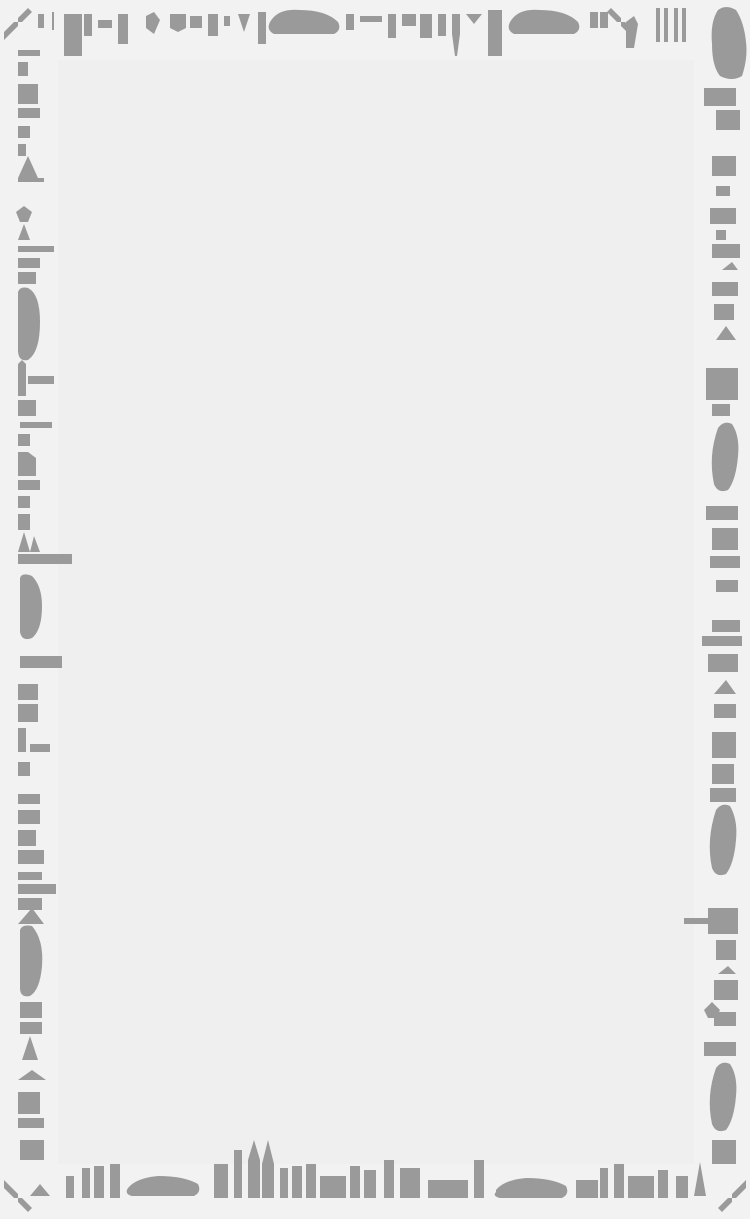 The image size is (750, 1219). I want to click on bottom-row-buildings, so click(368, 1169).